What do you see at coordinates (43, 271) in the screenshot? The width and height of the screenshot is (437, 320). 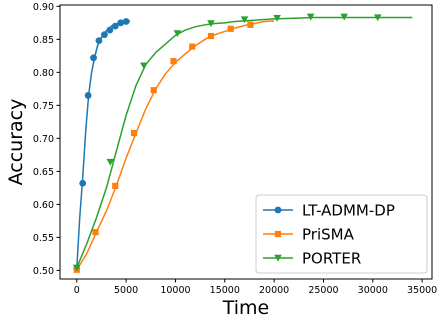 I see `y-tick-label: 0.50` at bounding box center [43, 271].